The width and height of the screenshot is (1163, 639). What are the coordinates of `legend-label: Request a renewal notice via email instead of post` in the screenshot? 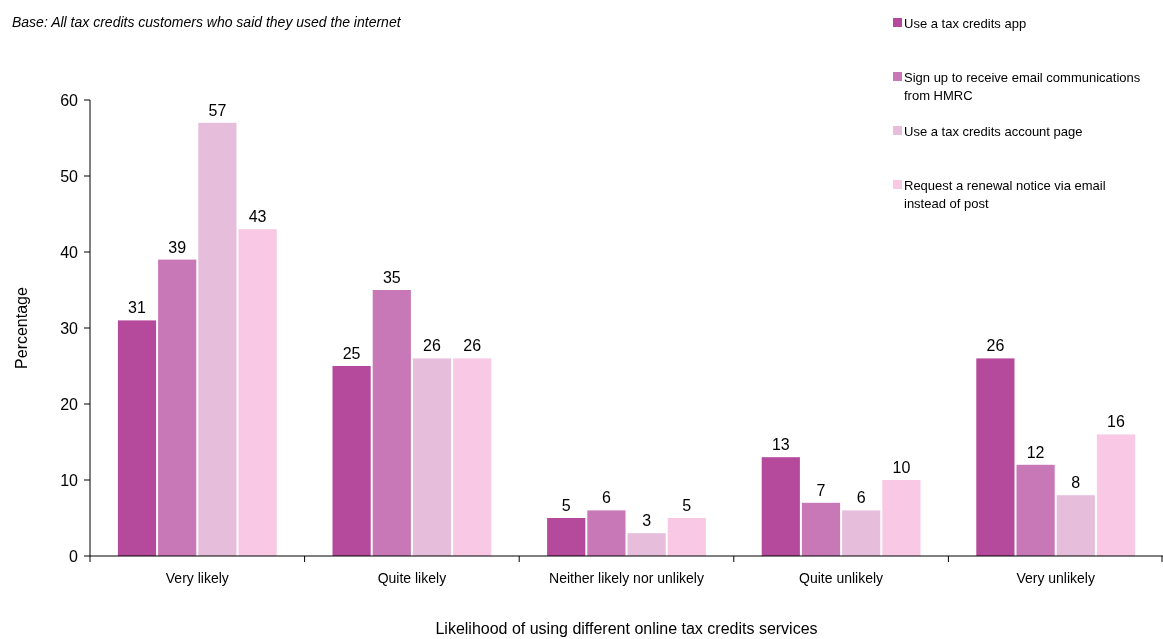 It's located at (1005, 194).